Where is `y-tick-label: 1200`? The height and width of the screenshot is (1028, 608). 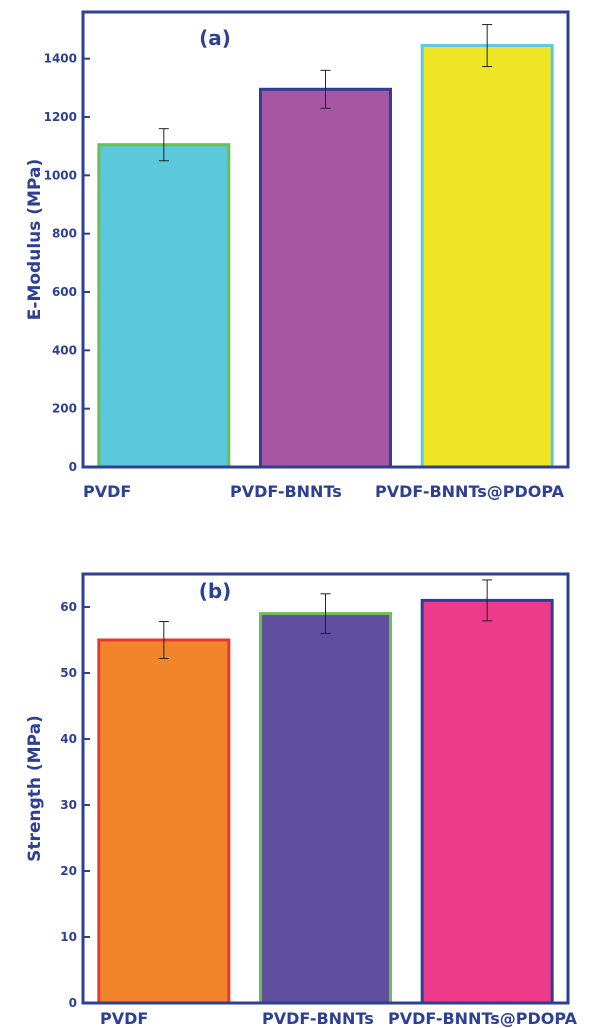 y-tick-label: 1200 is located at coordinates (60, 117).